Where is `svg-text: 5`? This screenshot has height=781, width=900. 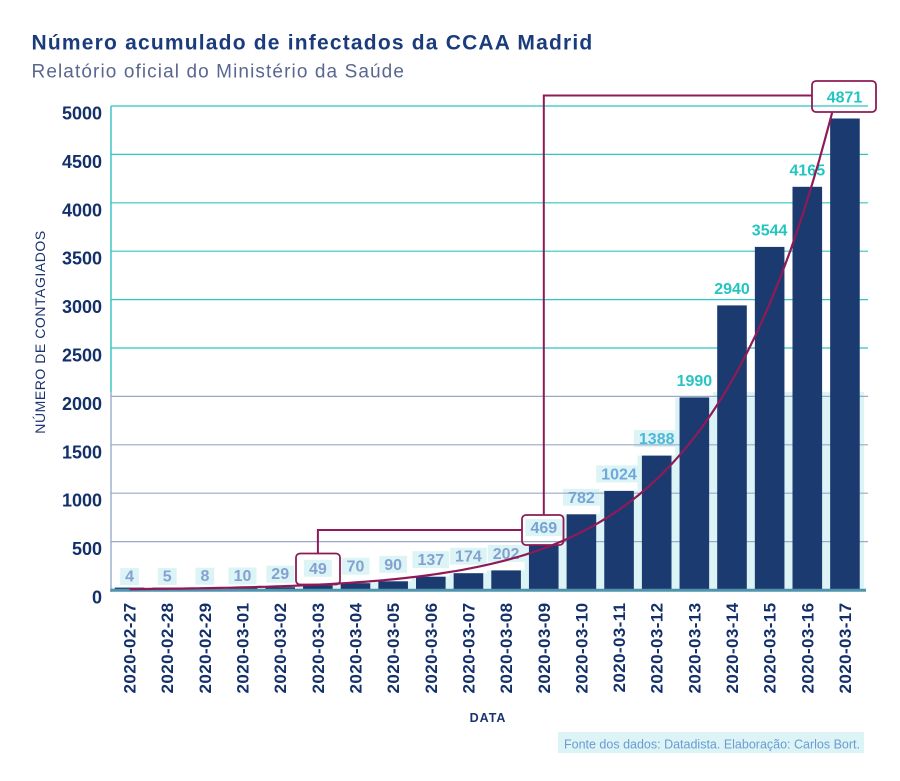 svg-text: 5 is located at coordinates (167, 577).